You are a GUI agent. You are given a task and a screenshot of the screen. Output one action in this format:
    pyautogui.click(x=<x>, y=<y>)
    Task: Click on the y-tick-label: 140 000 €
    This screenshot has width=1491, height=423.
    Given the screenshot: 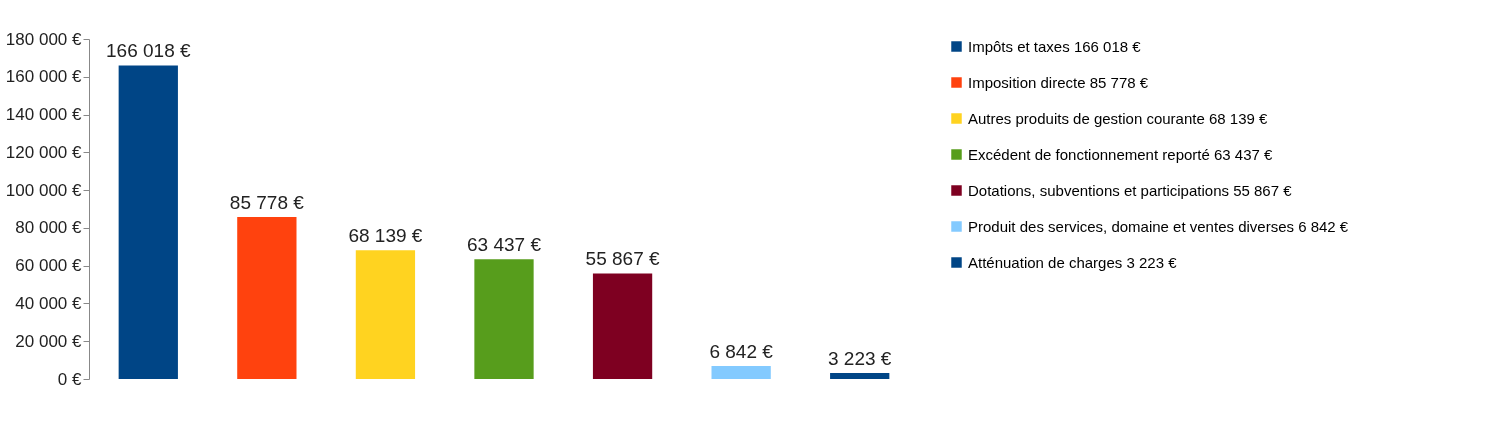 What is the action you would take?
    pyautogui.click(x=44, y=115)
    